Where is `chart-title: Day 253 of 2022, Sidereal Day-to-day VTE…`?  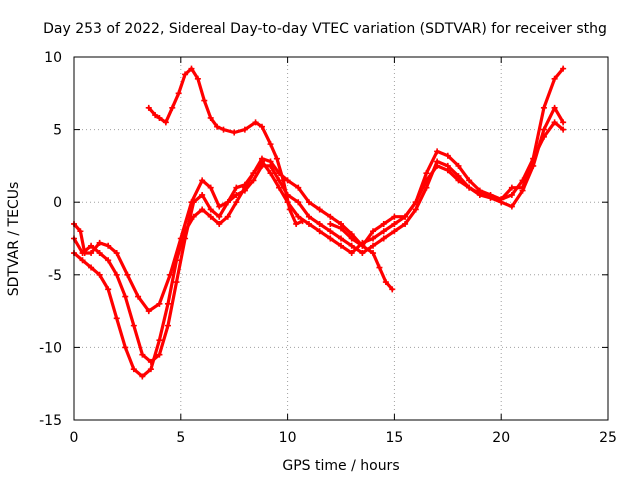 chart-title: Day 253 of 2022, Sidereal Day-to-day VTE… is located at coordinates (325, 29).